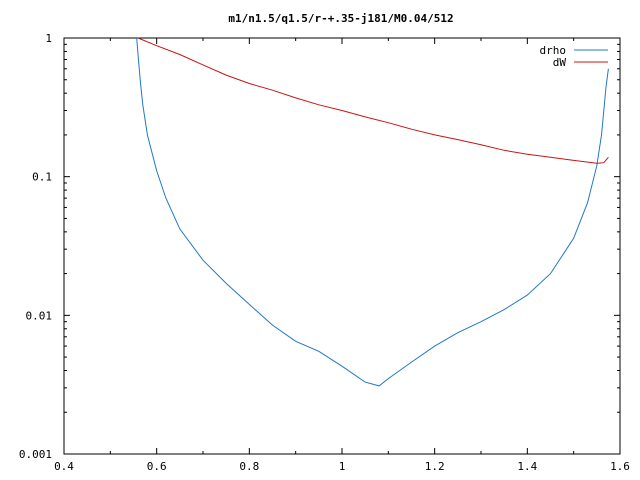 Image resolution: width=640 pixels, height=480 pixels. I want to click on x-tick-label: 1, so click(342, 466).